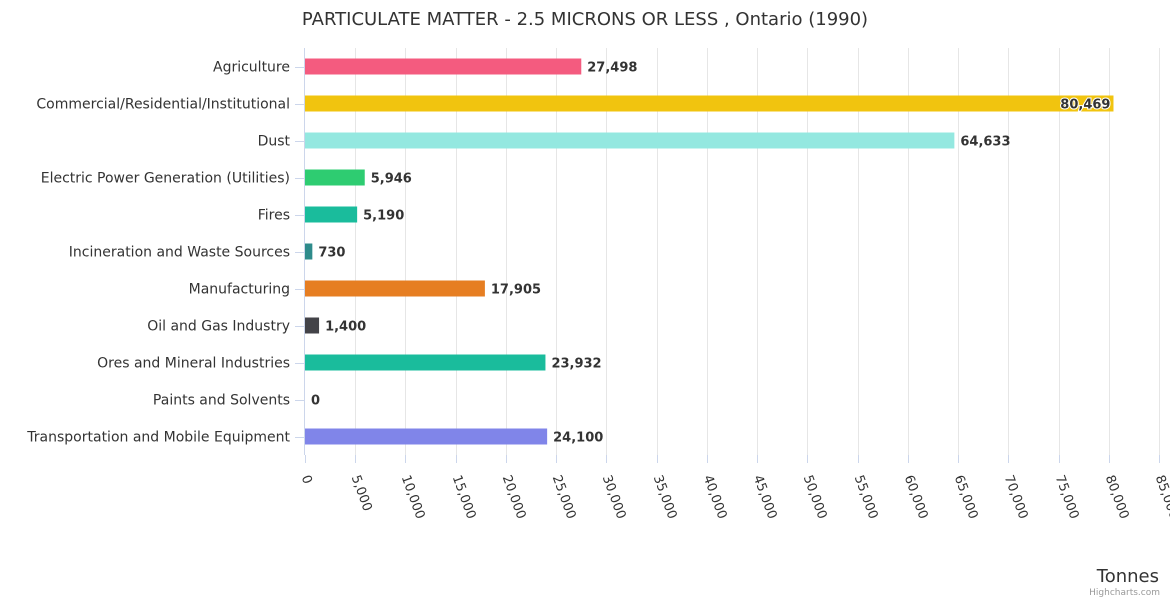 The height and width of the screenshot is (600, 1170). Describe the element at coordinates (274, 142) in the screenshot. I see `category-label: Dust` at that location.